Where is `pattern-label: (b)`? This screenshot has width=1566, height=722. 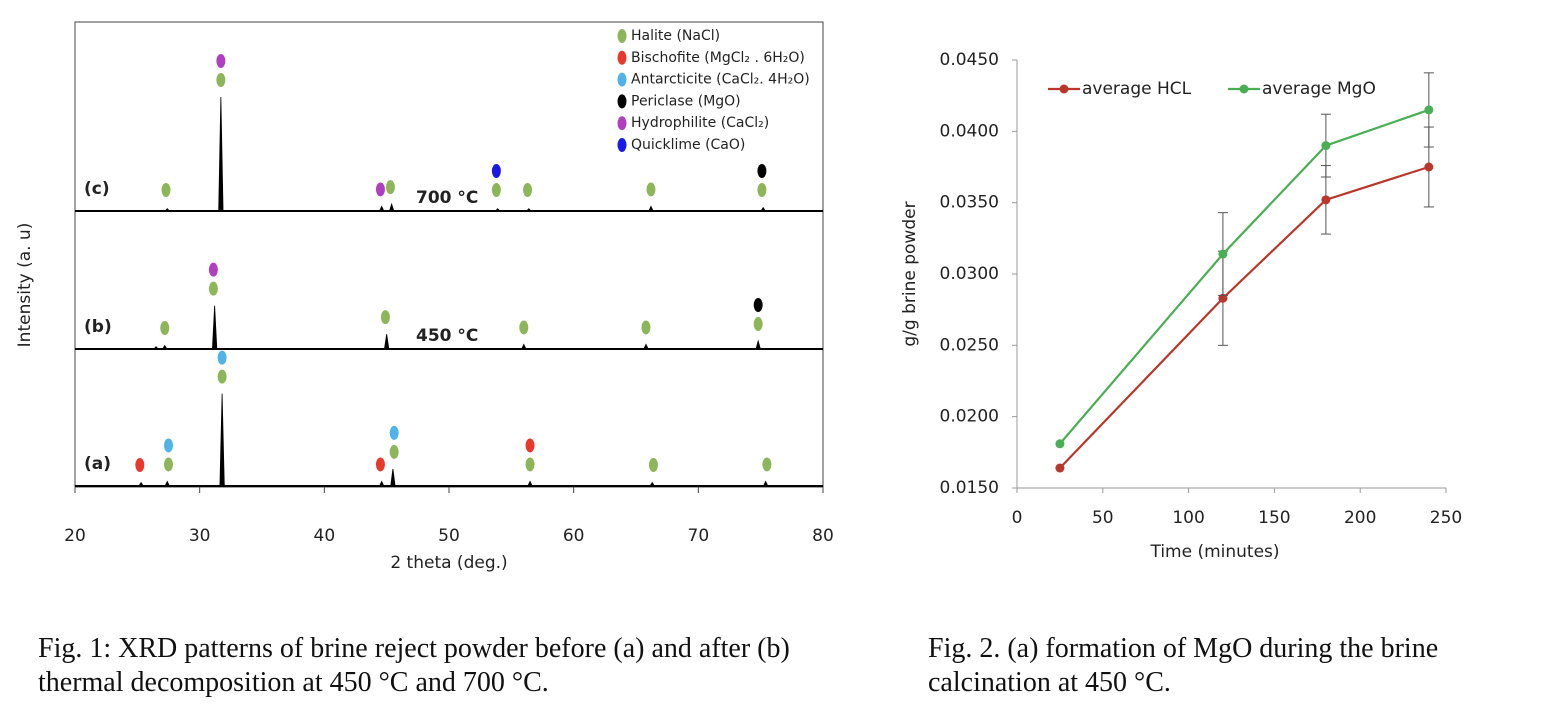
pattern-label: (b) is located at coordinates (98, 327).